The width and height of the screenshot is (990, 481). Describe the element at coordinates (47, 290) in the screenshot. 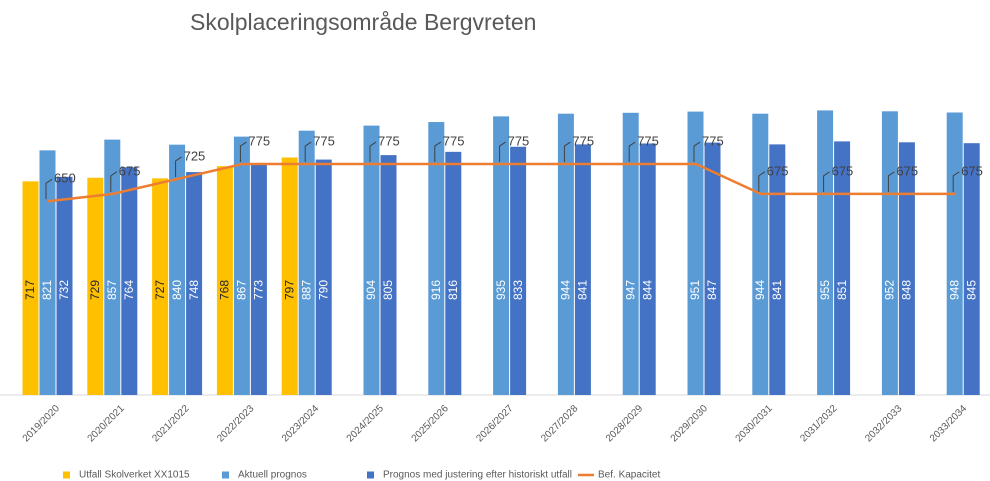

I see `bar-value-label: 821` at that location.